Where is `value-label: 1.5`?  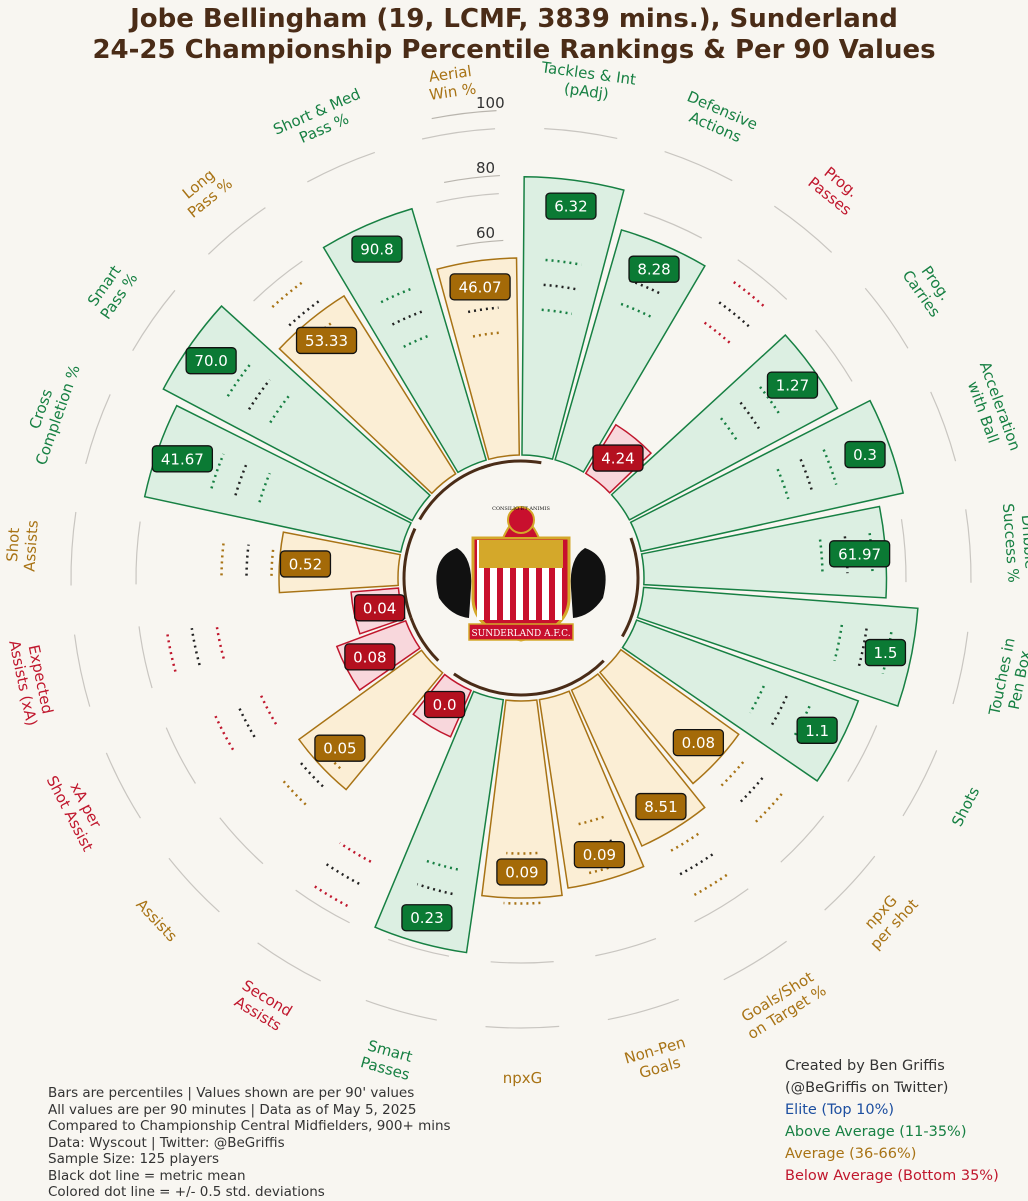 value-label: 1.5 is located at coordinates (886, 653).